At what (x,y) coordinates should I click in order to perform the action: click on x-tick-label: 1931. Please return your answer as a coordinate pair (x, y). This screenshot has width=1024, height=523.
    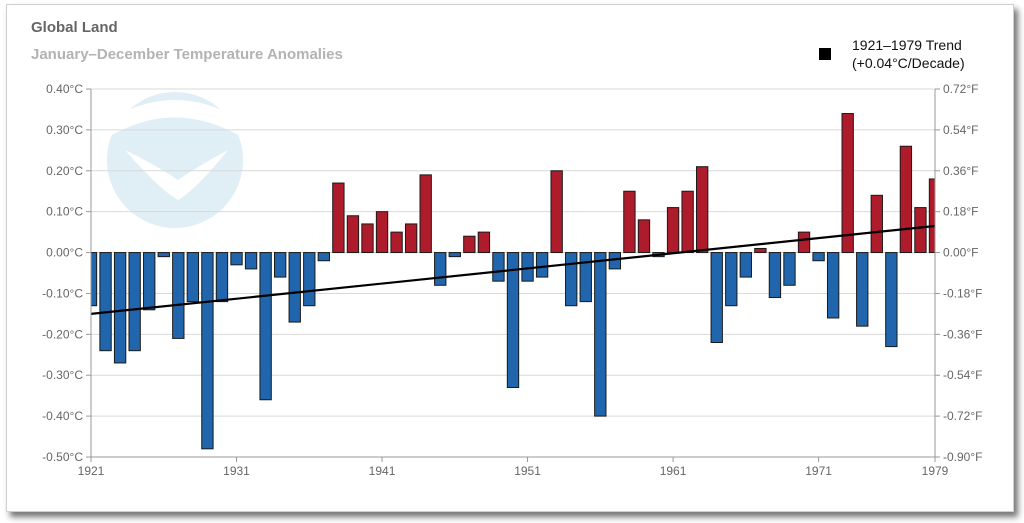
    Looking at the image, I should click on (236, 471).